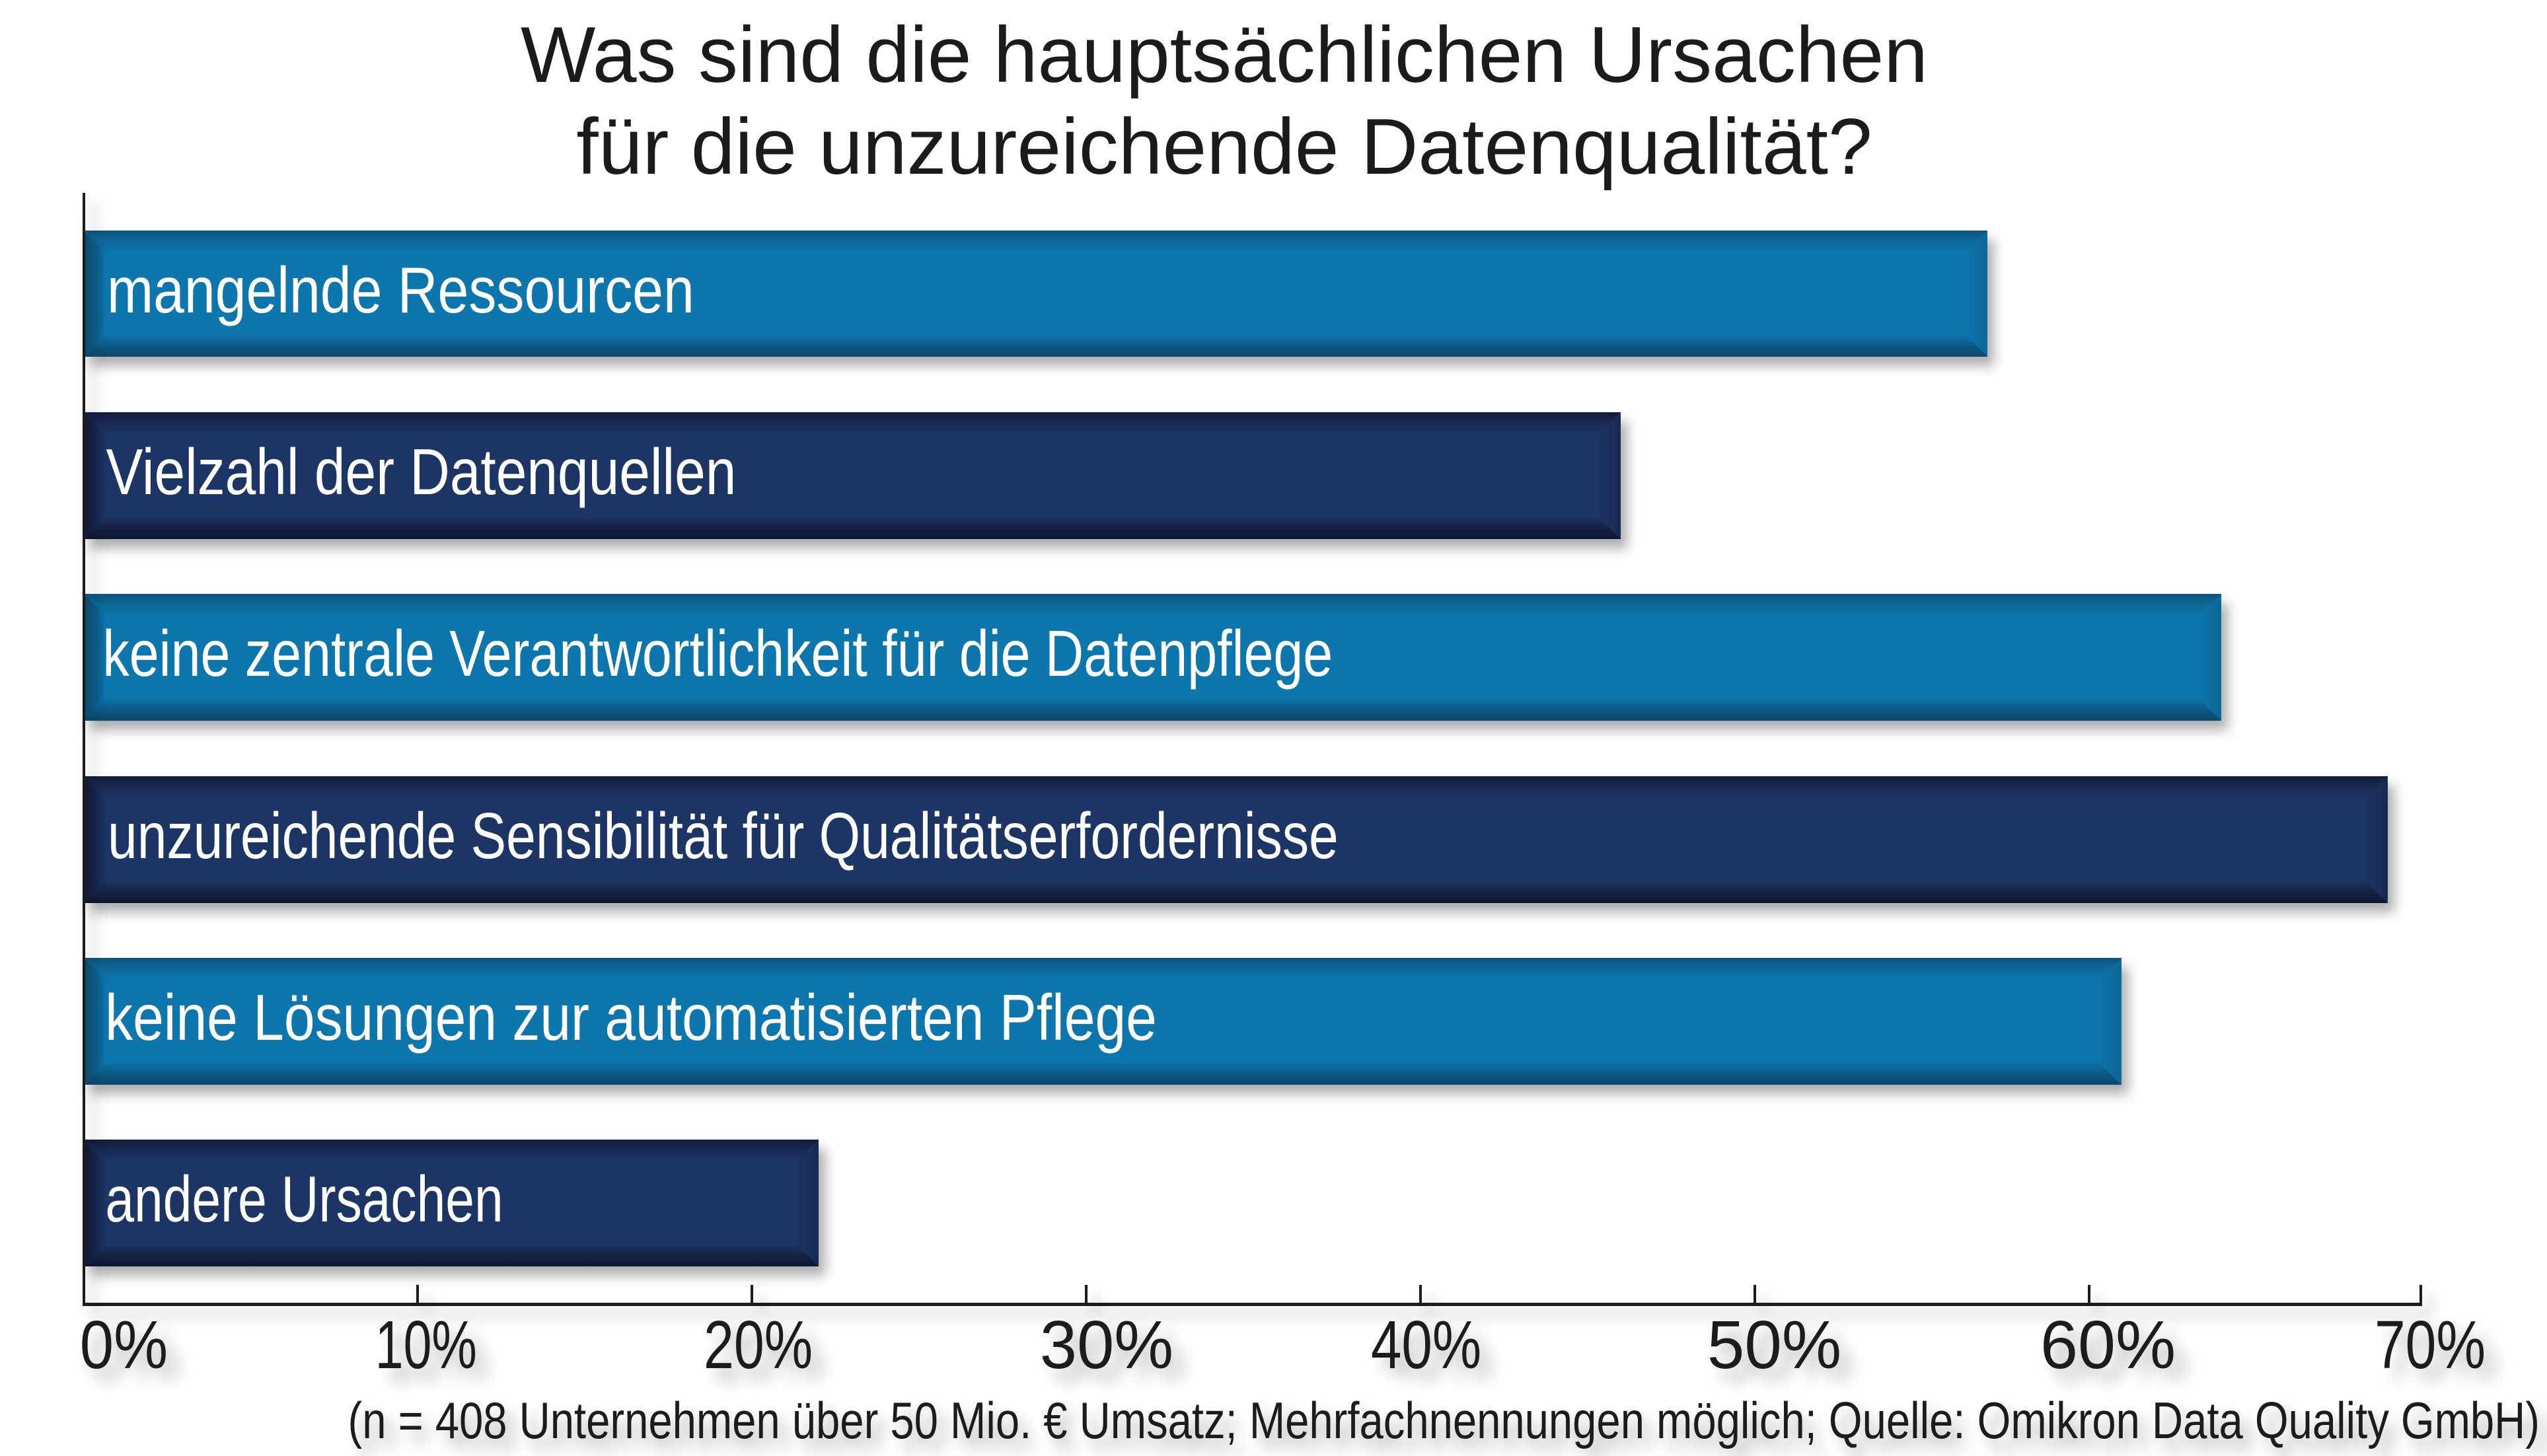 This screenshot has width=2547, height=1456. I want to click on svg-text: andere Ursachen, so click(304, 1199).